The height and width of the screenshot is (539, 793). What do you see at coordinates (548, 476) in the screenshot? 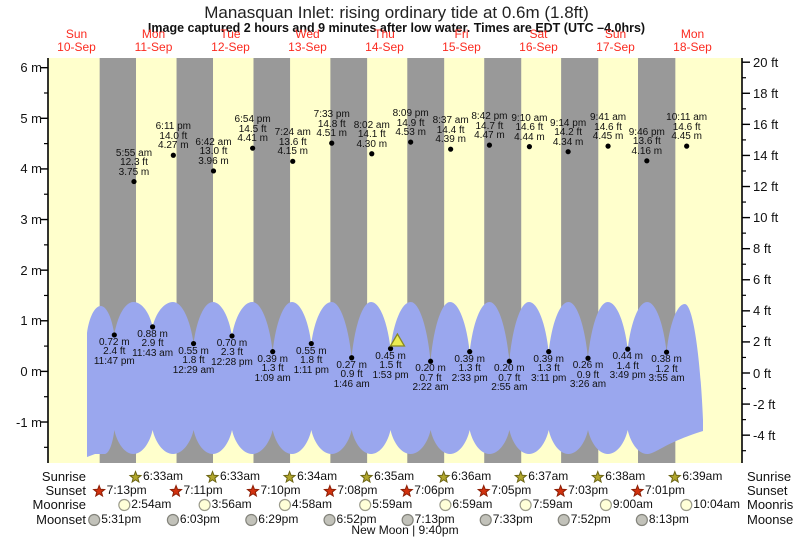
I see `sunrise-time: 6:37am` at bounding box center [548, 476].